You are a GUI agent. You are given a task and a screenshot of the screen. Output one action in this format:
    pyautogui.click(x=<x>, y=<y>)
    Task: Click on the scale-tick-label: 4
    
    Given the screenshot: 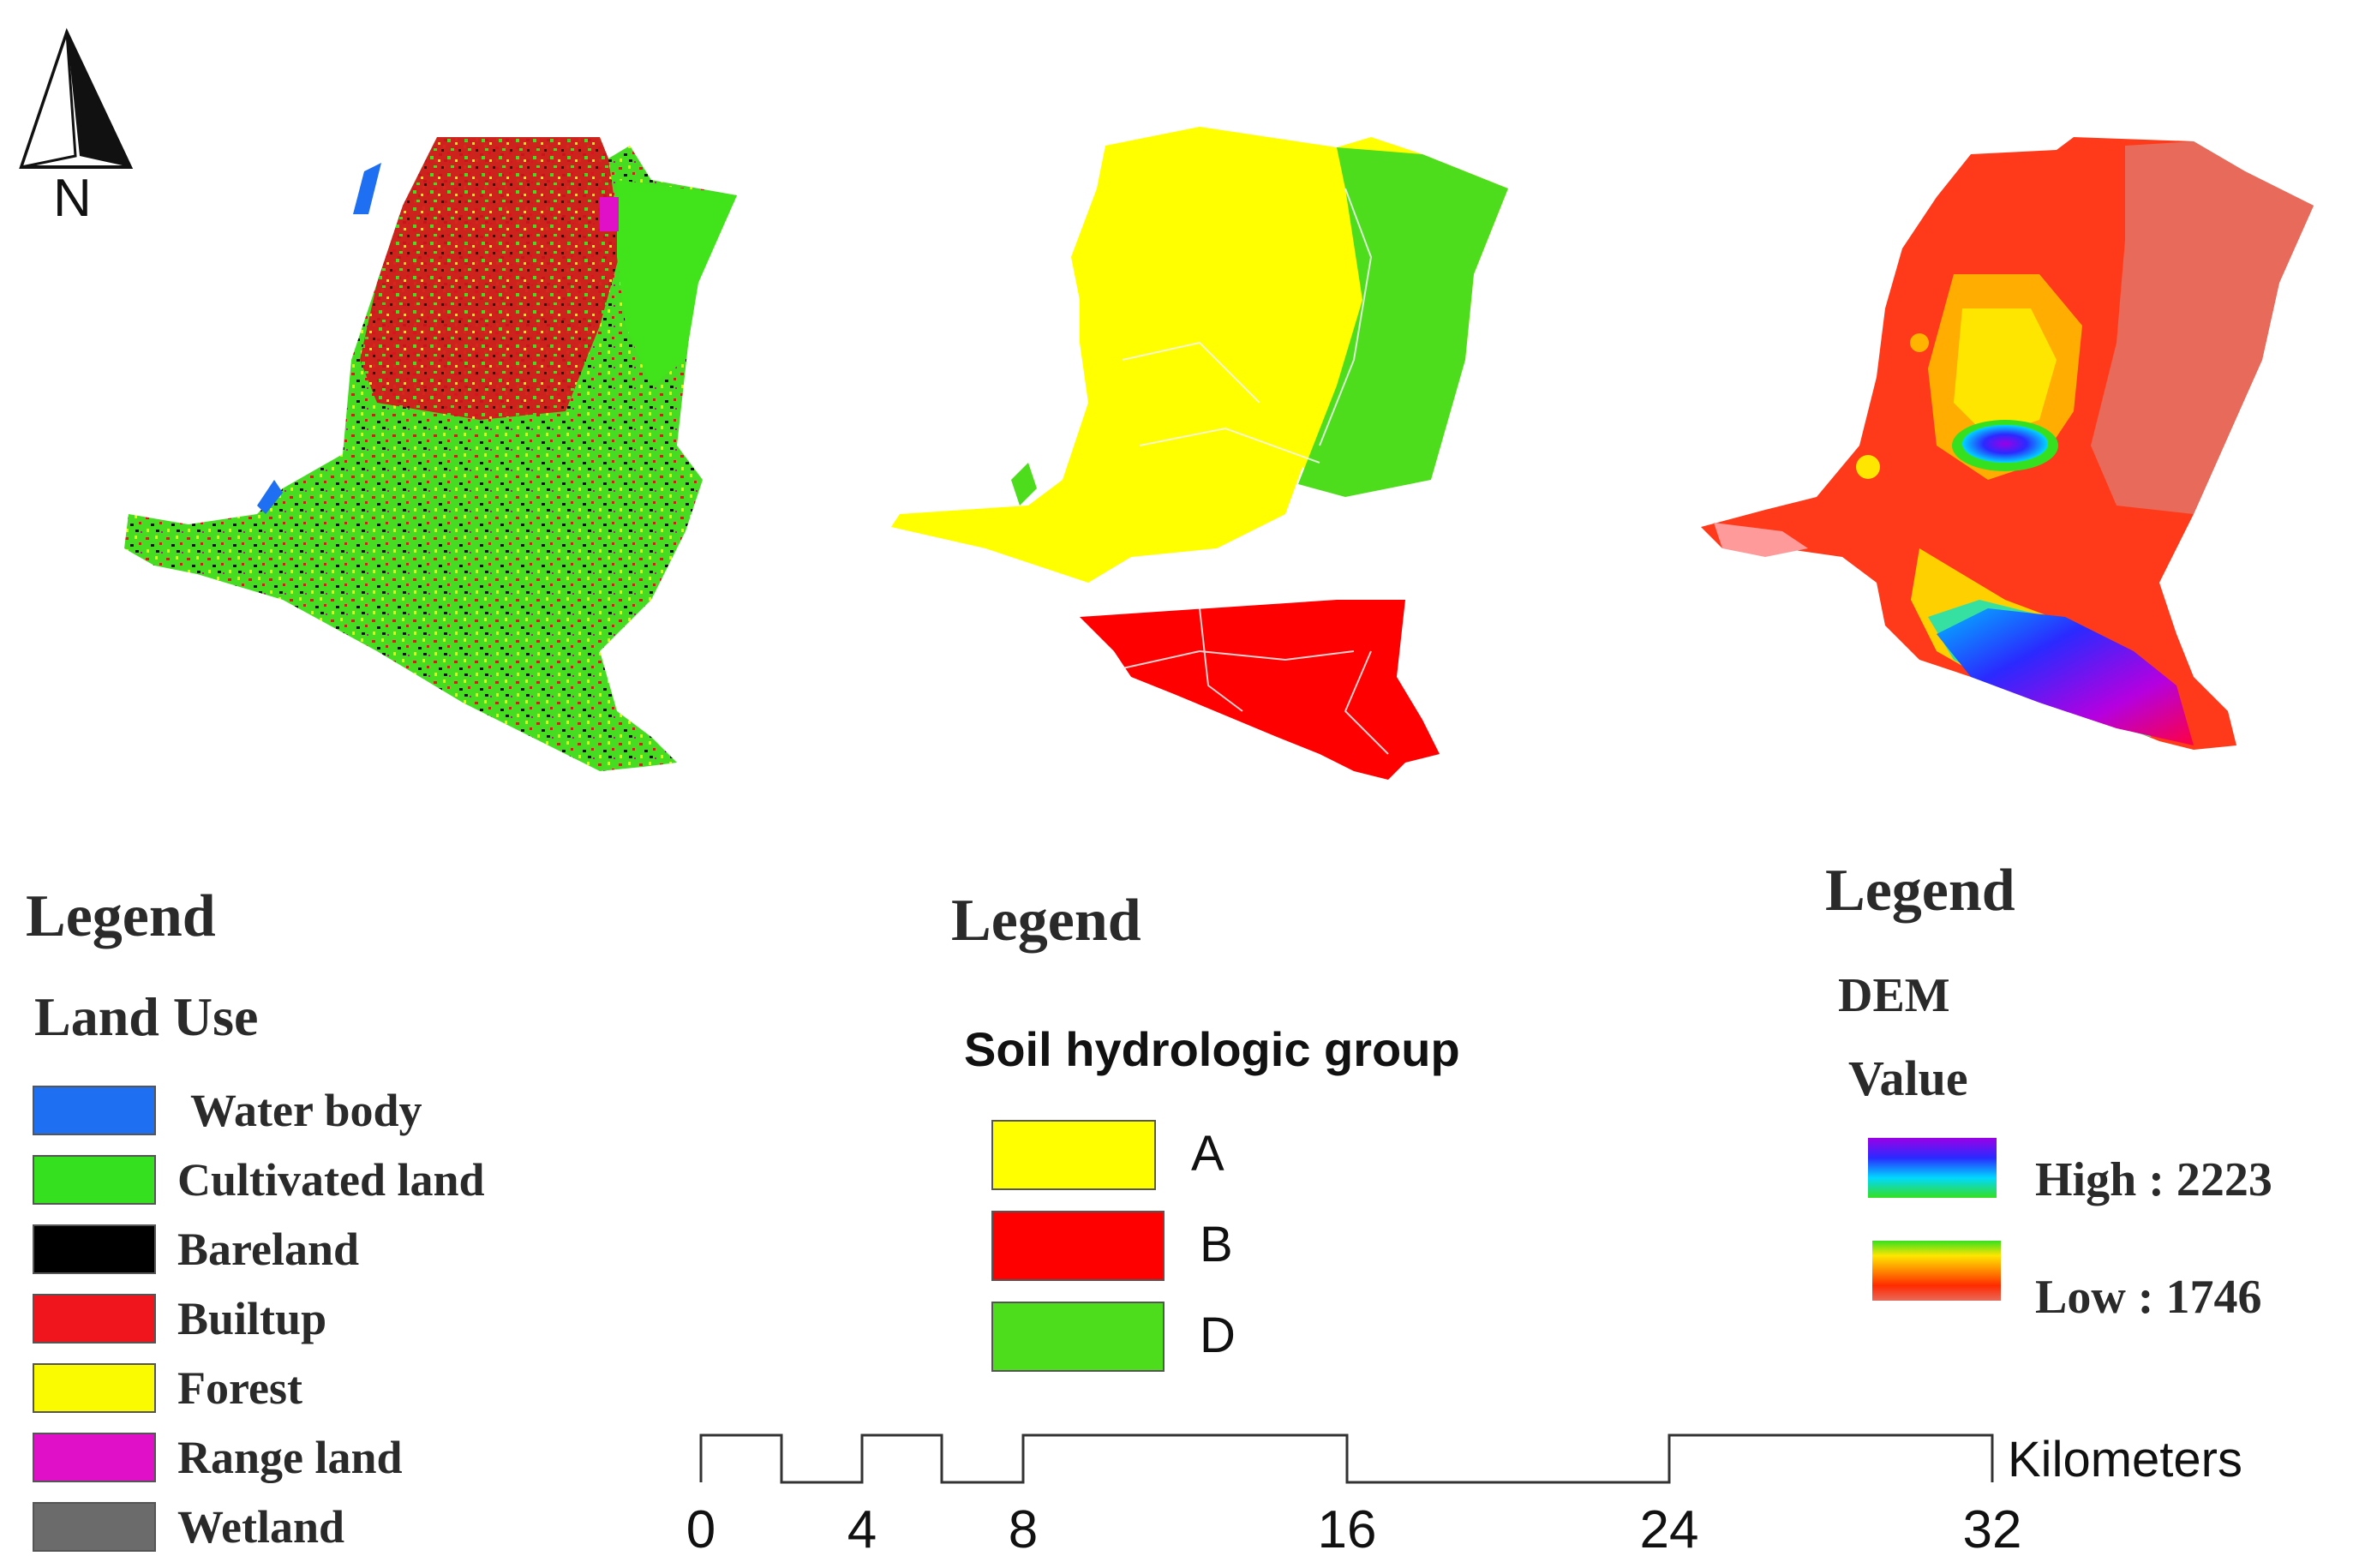 What is the action you would take?
    pyautogui.click(x=862, y=1529)
    